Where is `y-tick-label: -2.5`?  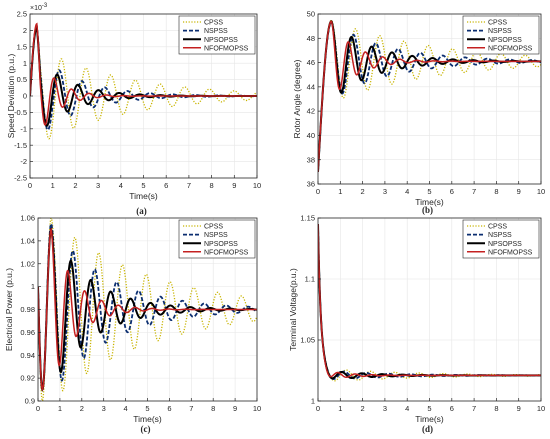
y-tick-label: -2.5 is located at coordinates (20, 178).